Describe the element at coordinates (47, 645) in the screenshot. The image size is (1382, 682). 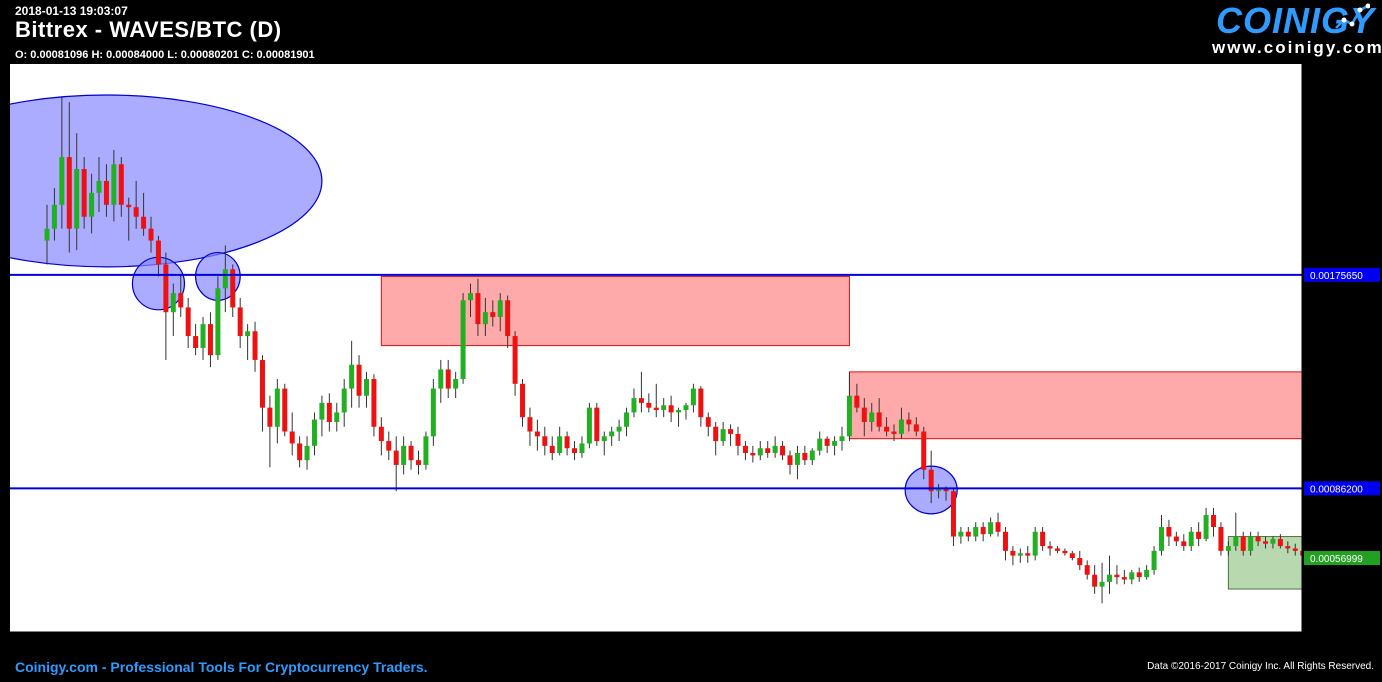
I see `x-tick-label: 12` at that location.